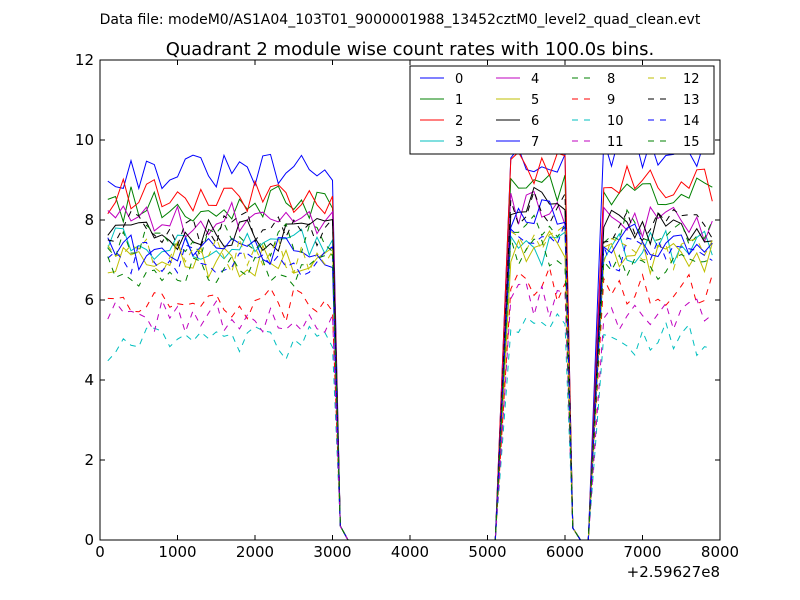  Describe the element at coordinates (535, 121) in the screenshot. I see `legend-label-6: 6` at that location.